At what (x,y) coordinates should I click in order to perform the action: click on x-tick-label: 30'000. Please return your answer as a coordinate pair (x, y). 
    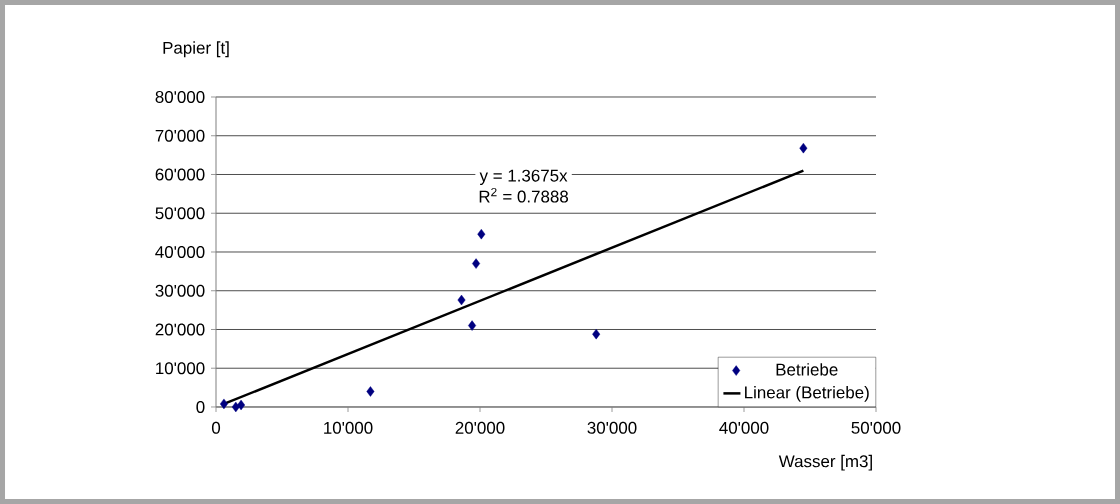
    Looking at the image, I should click on (612, 427).